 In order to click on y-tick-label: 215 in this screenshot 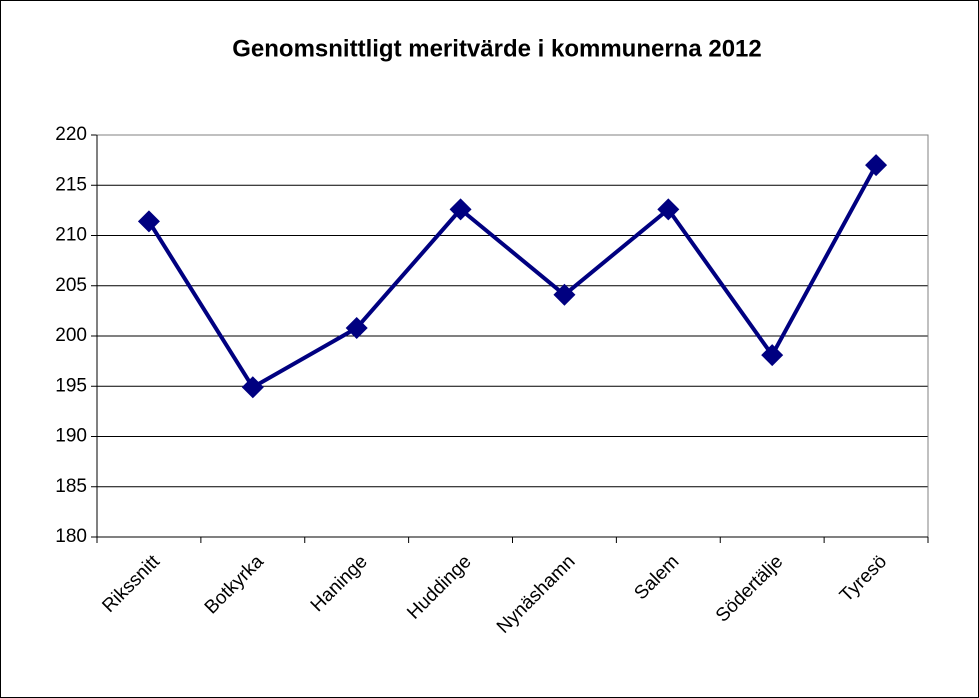, I will do `click(71, 184)`.